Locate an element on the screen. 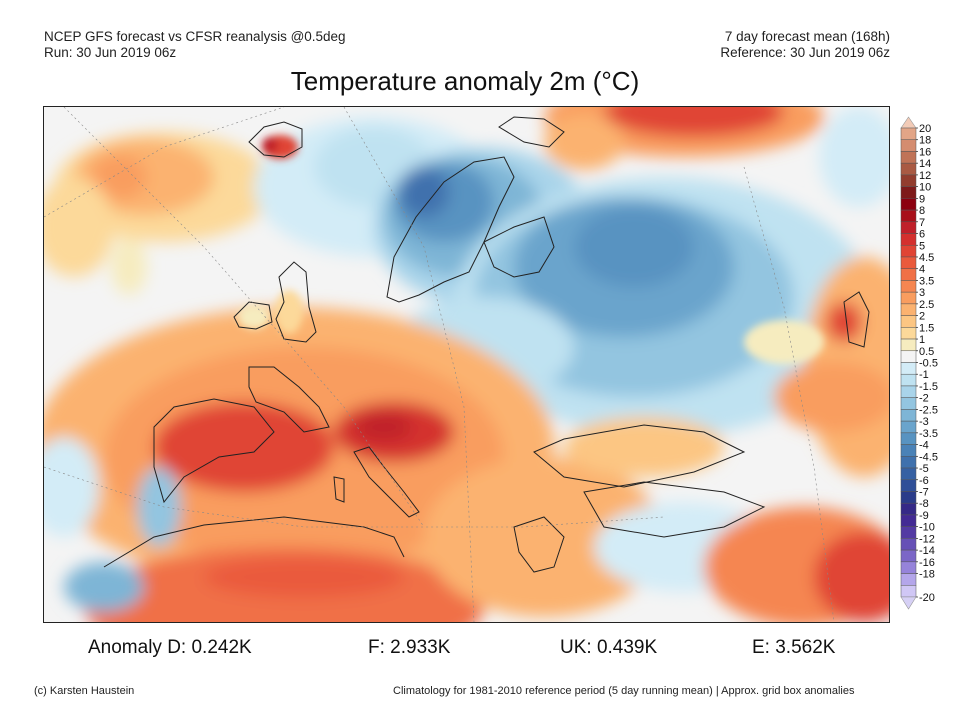  colorbar-tick-label: 5 is located at coordinates (922, 246).